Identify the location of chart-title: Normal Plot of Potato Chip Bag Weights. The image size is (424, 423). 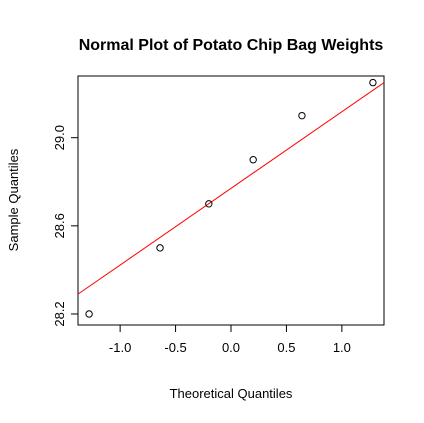
(231, 45).